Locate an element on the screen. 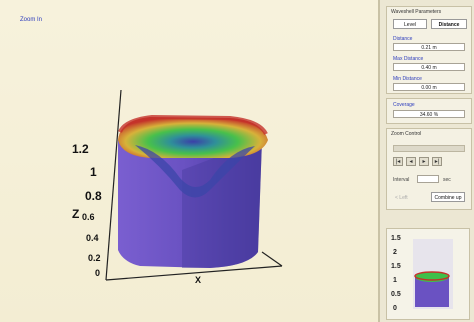 This screenshot has height=322, width=474. z-tick-label: 0.6 is located at coordinates (88, 217).